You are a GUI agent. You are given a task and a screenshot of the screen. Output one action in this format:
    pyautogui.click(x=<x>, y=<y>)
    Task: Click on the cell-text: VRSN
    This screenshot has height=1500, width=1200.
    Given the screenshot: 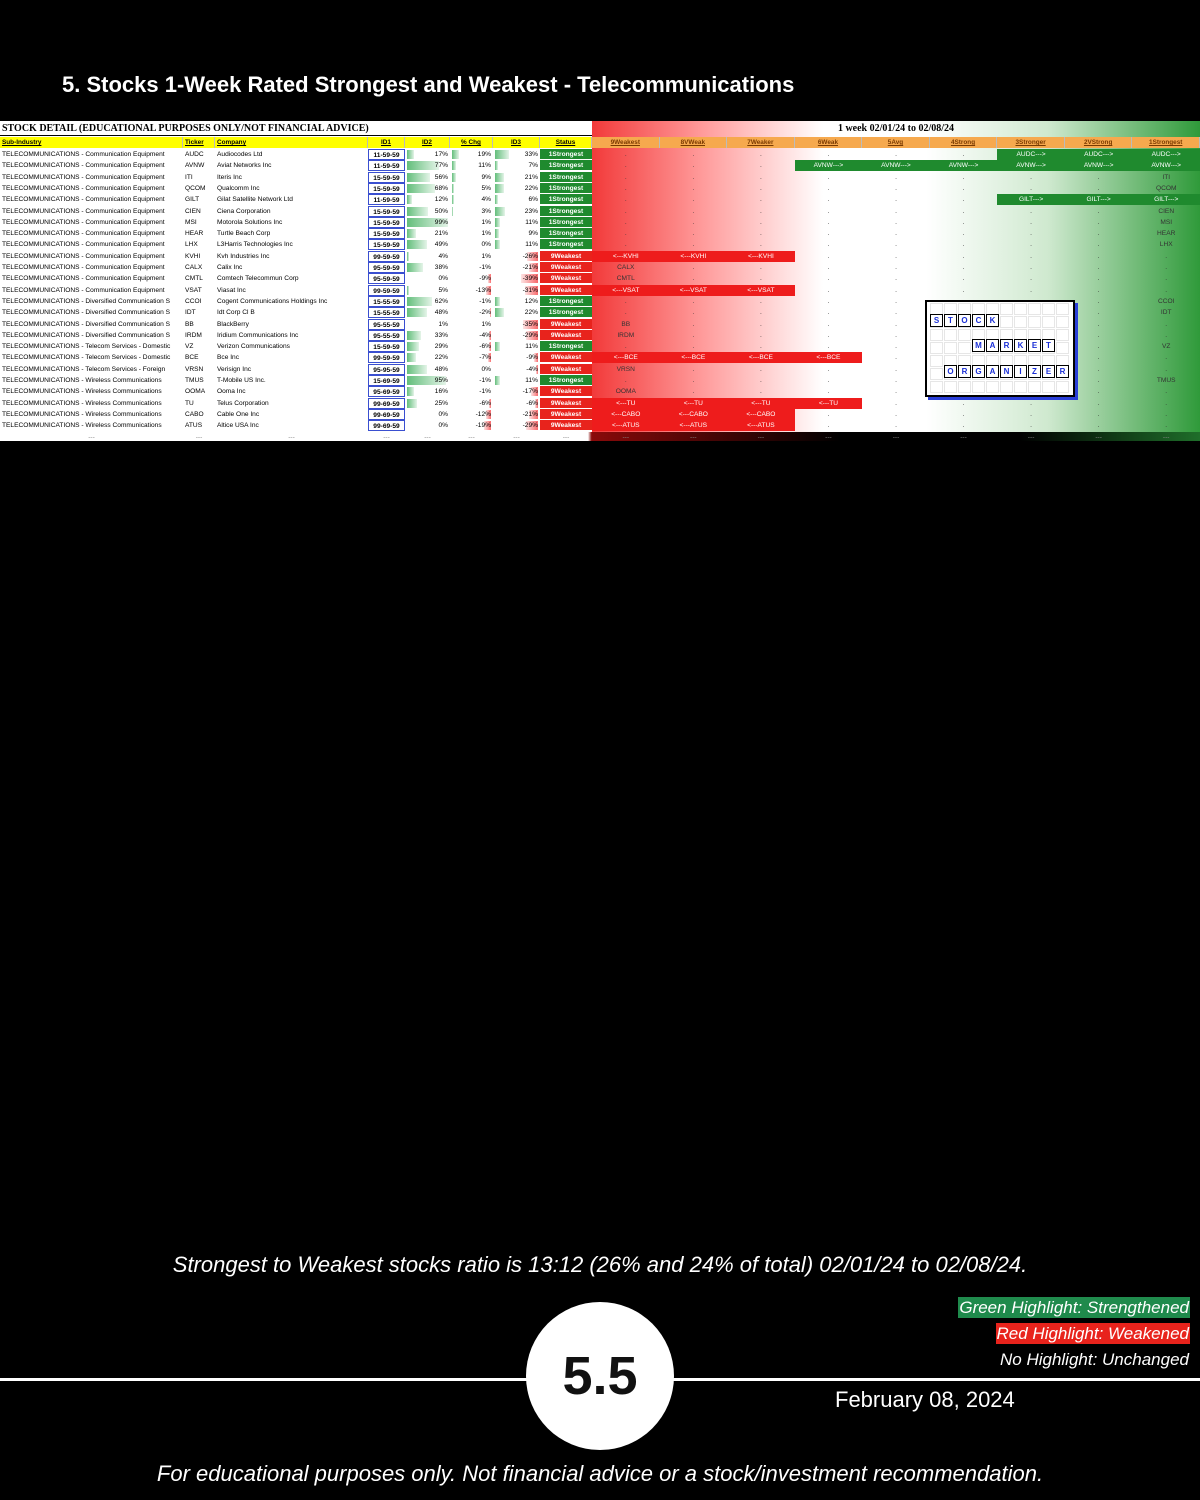 What is the action you would take?
    pyautogui.click(x=625, y=369)
    